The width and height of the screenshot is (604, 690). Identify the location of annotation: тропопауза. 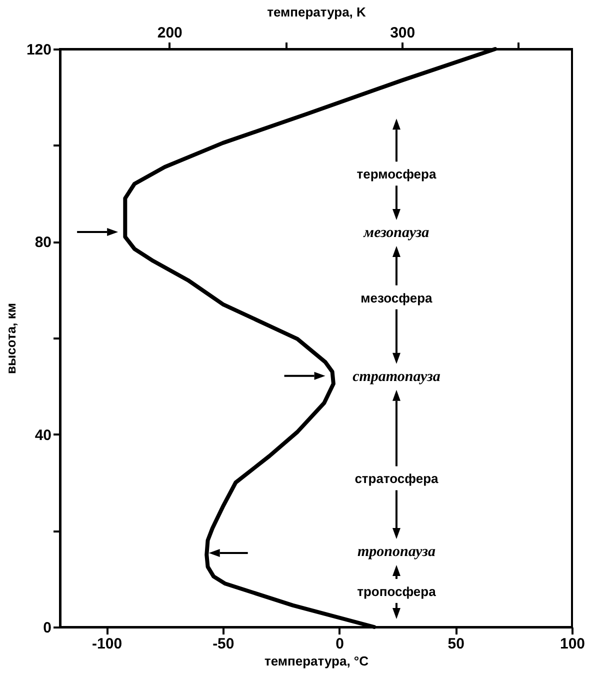
(396, 552).